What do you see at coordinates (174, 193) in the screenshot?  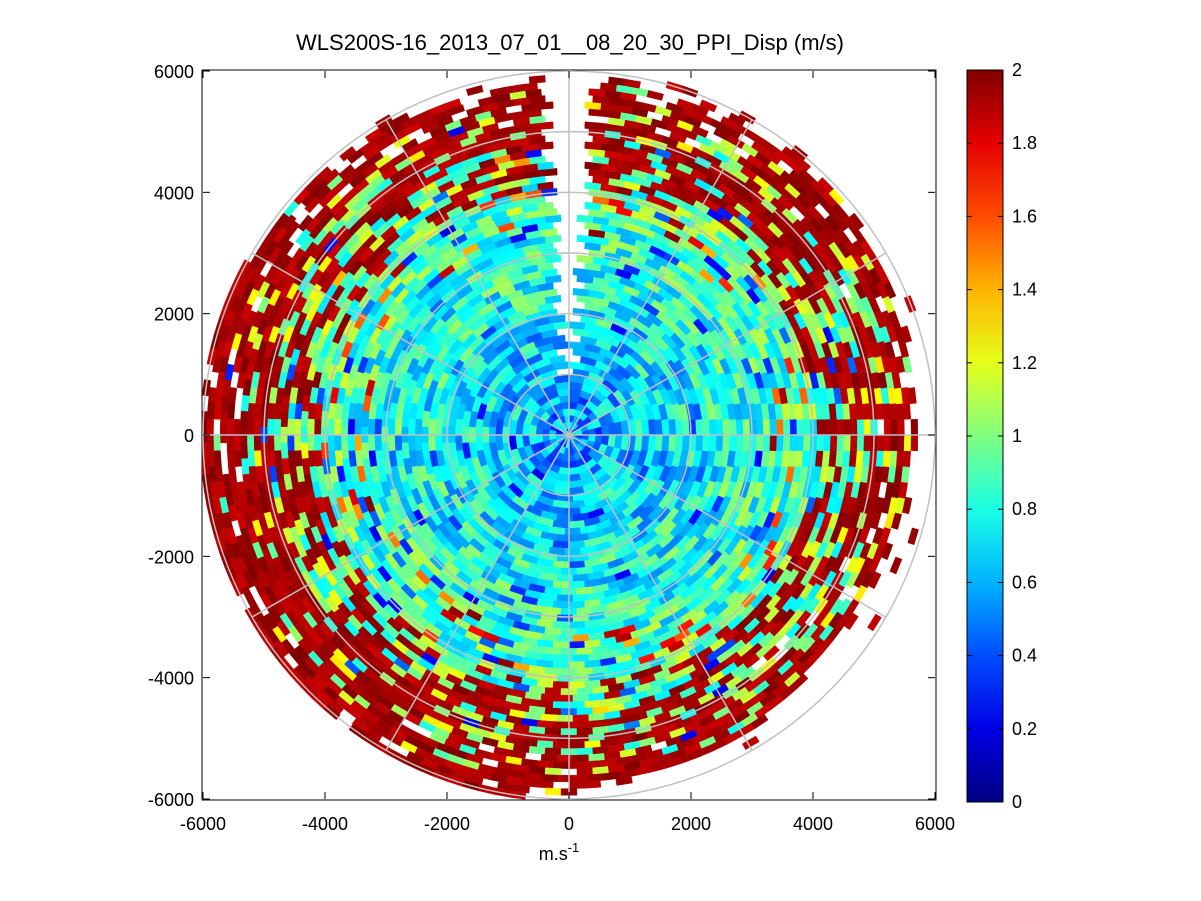 I see `y-tick-label: 4000` at bounding box center [174, 193].